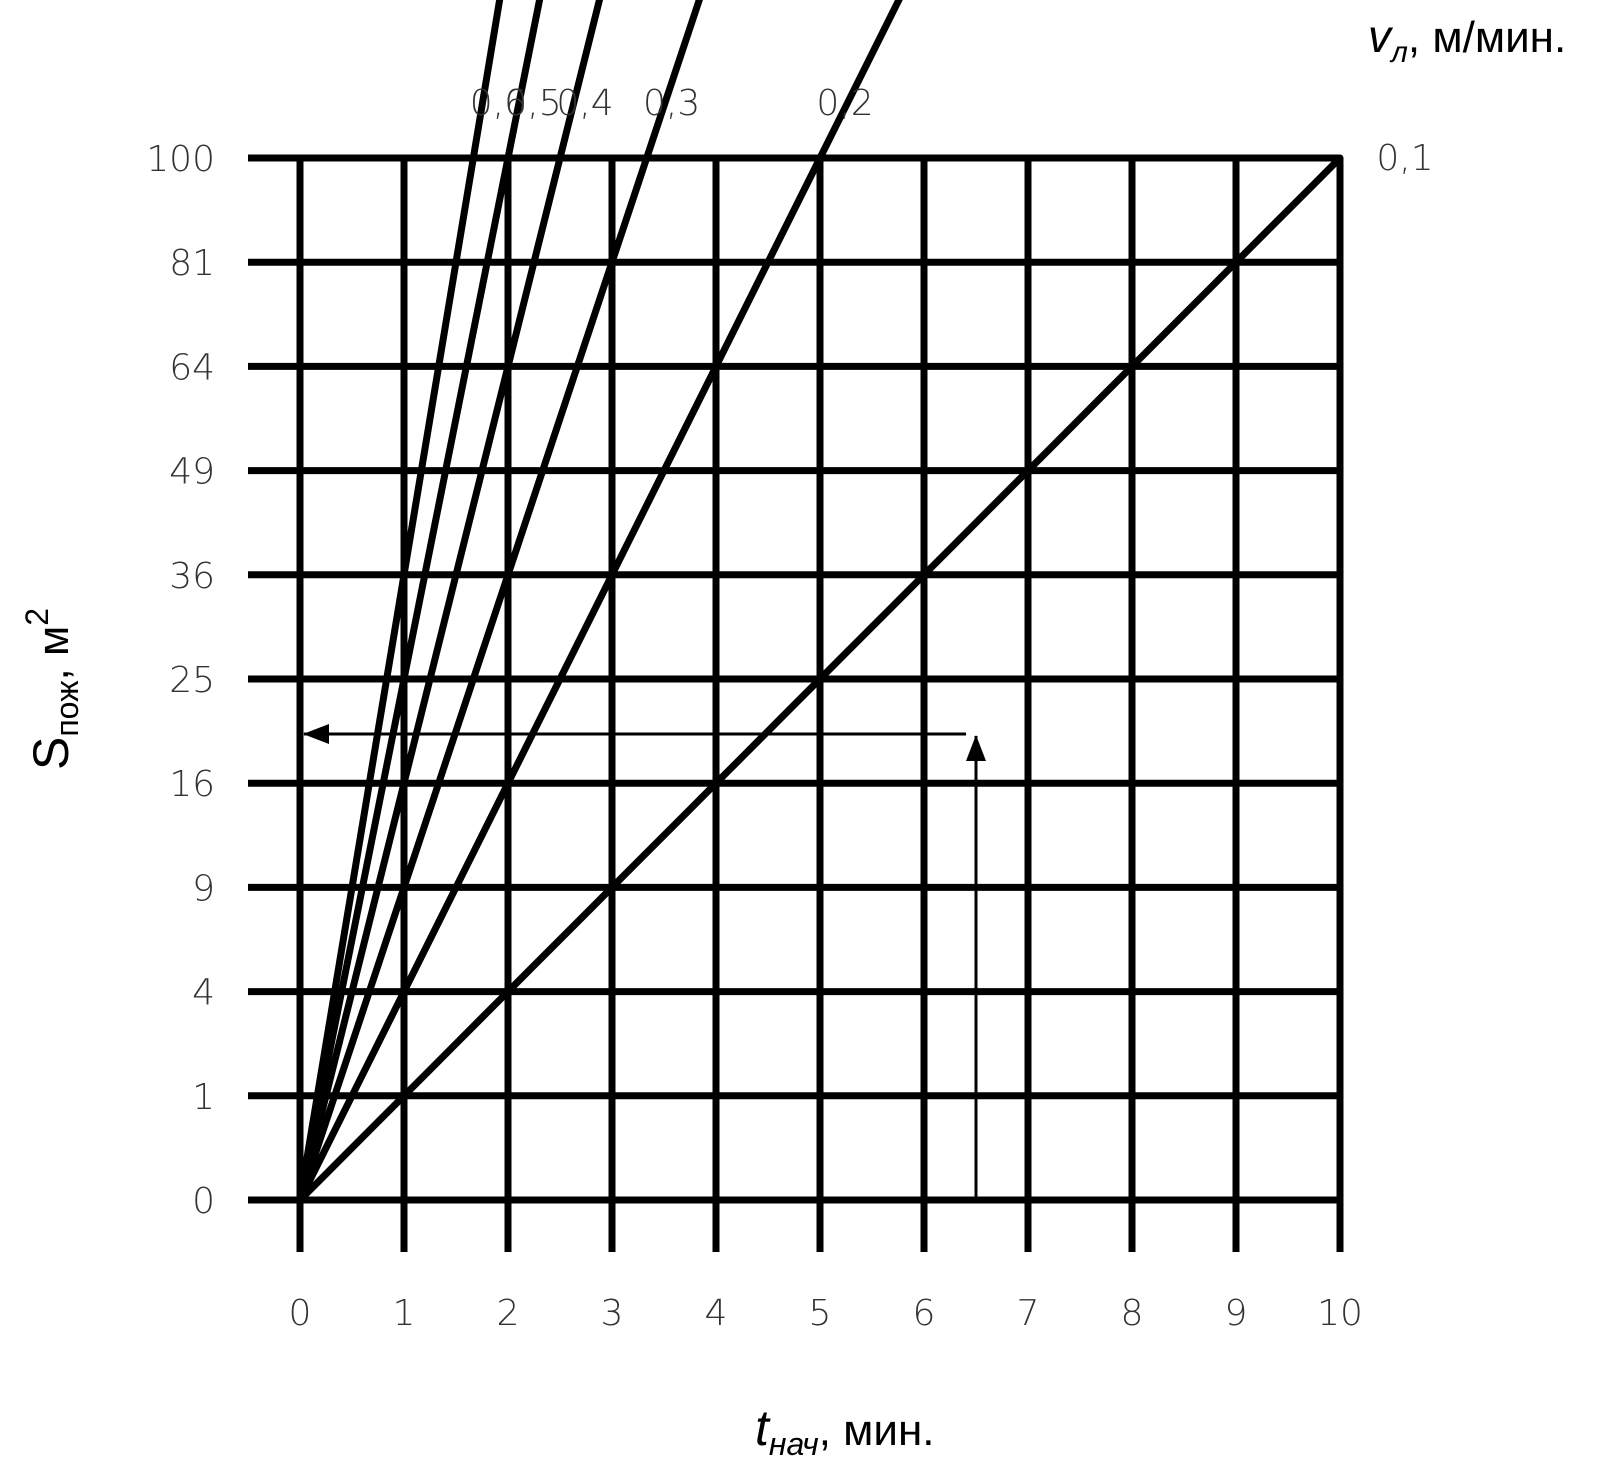 This screenshot has height=1466, width=1623. I want to click on series-line-0,6, so click(400, 602).